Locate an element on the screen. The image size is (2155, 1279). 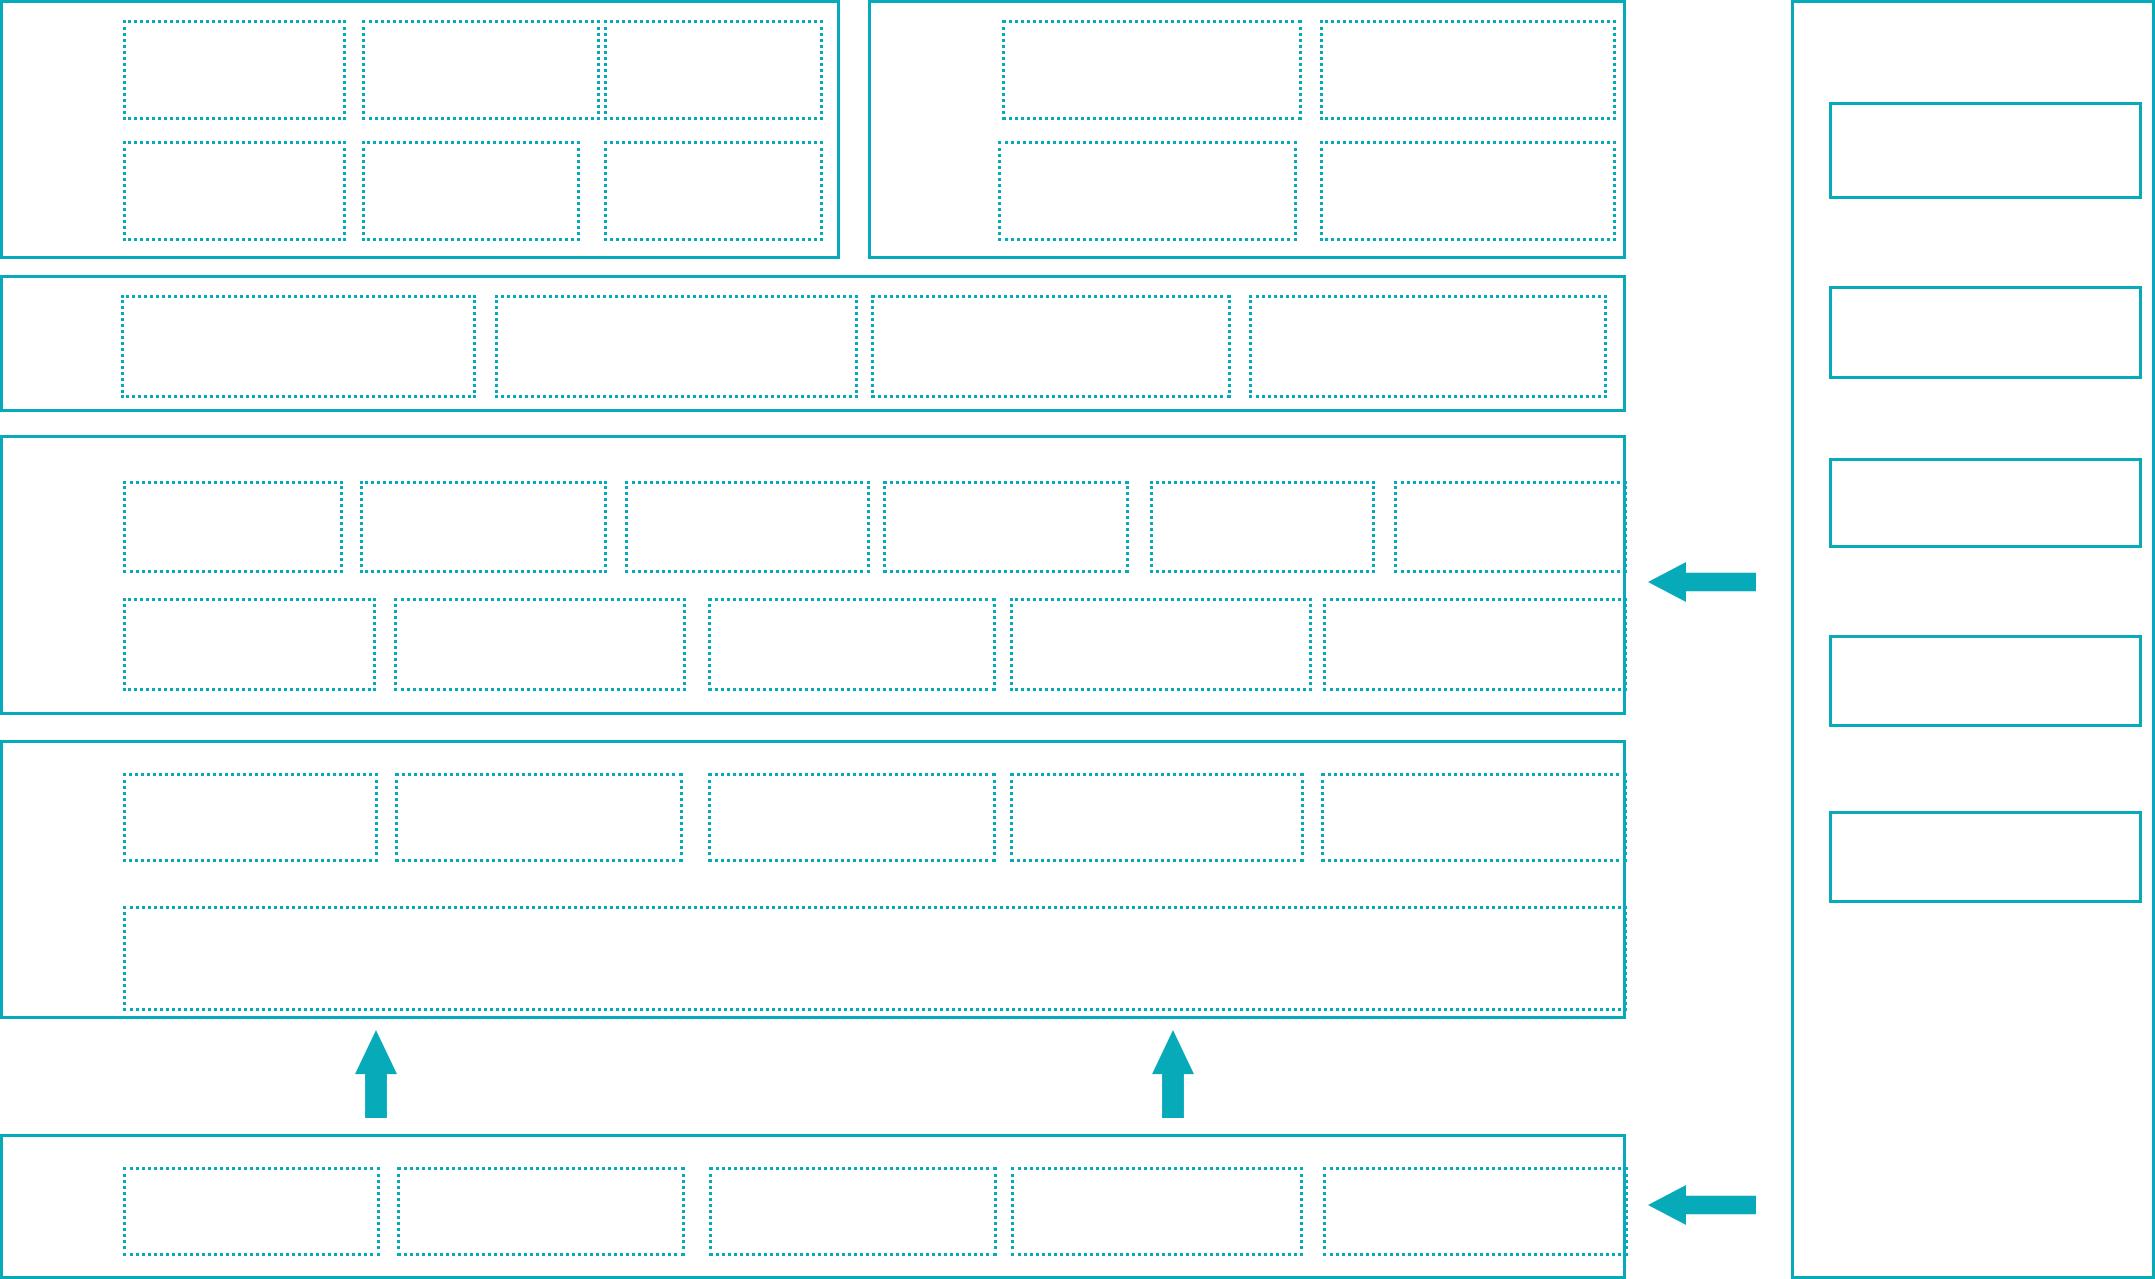
slot-tl-r1c3 is located at coordinates (713, 70).